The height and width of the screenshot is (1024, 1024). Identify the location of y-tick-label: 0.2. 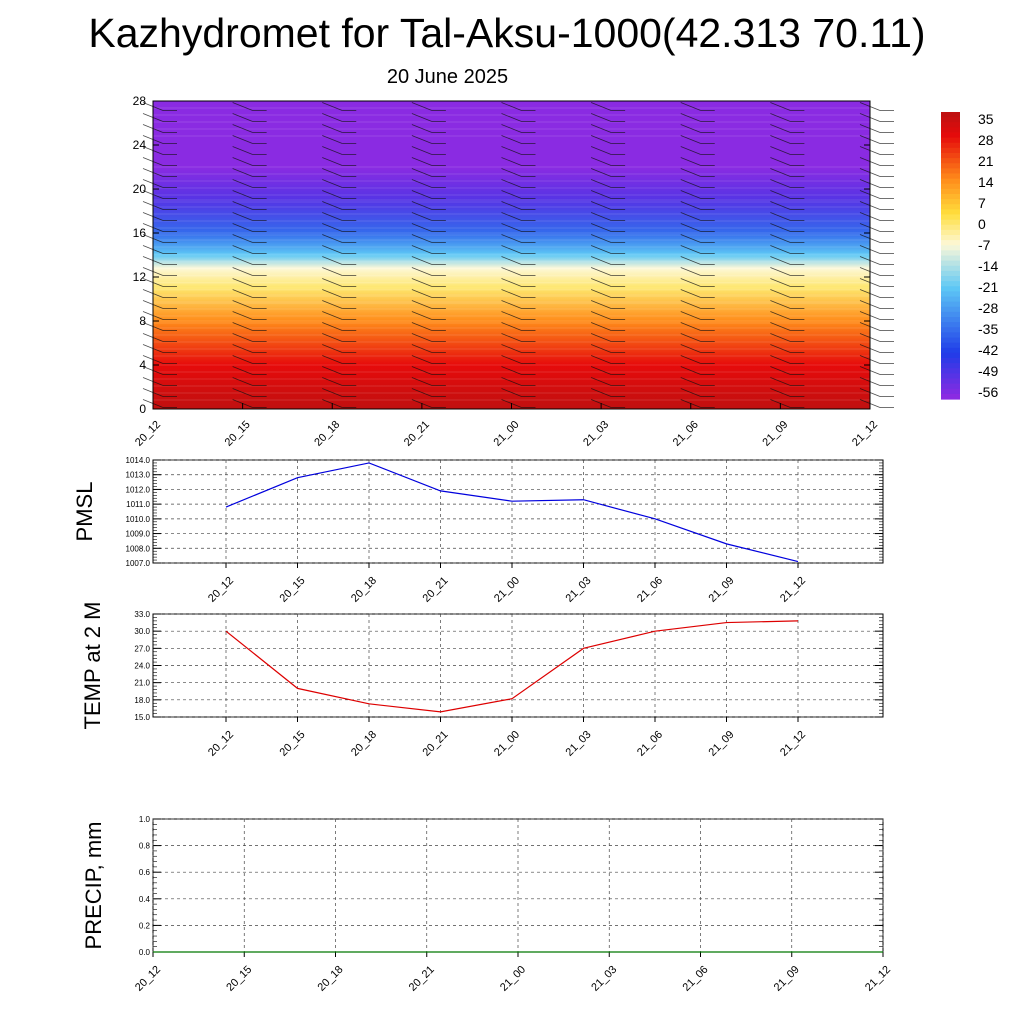
(145, 925).